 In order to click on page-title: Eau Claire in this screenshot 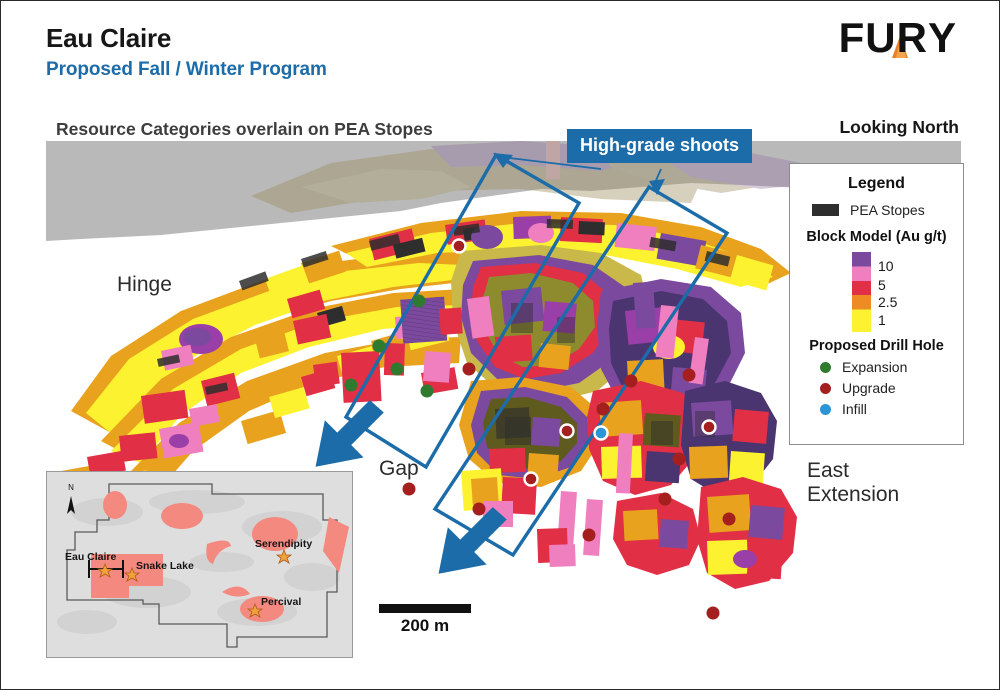, I will do `click(109, 38)`.